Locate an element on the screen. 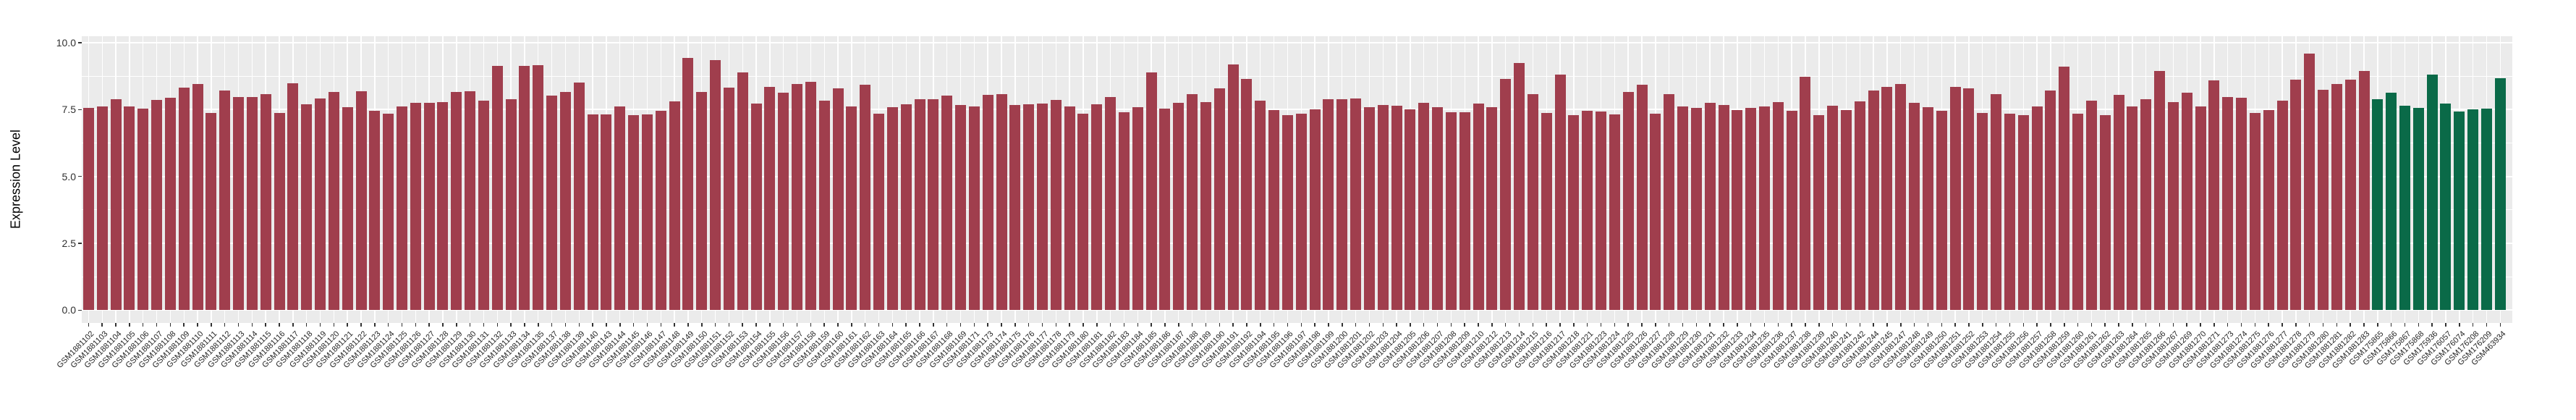 This screenshot has height=420, width=2576. y-tick is located at coordinates (80, 110).